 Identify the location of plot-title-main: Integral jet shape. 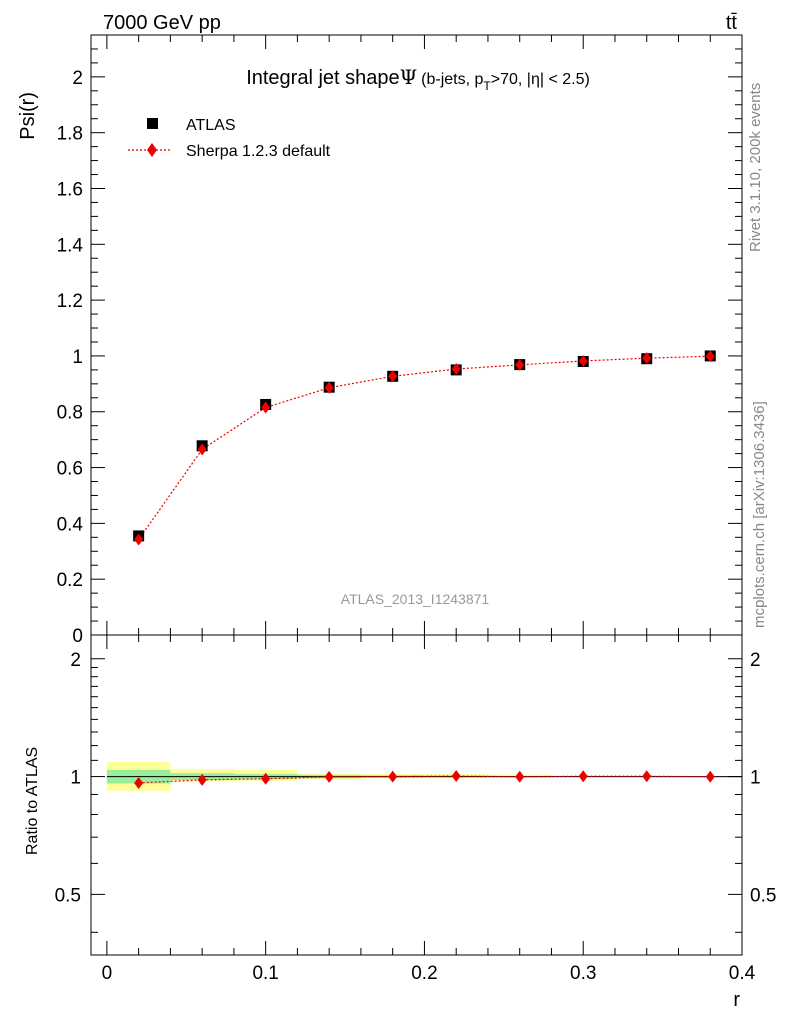
(322, 78).